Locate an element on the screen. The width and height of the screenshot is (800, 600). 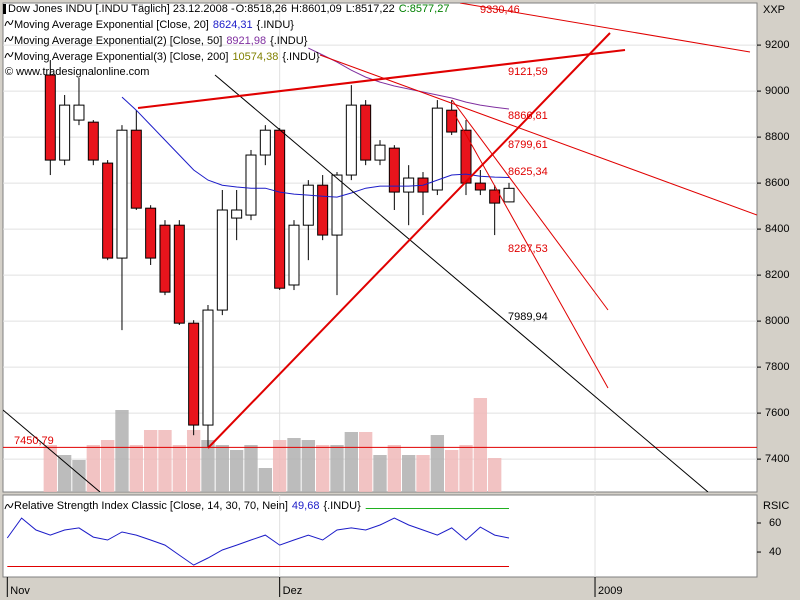
legend-value: 10574,38 is located at coordinates (255, 57).